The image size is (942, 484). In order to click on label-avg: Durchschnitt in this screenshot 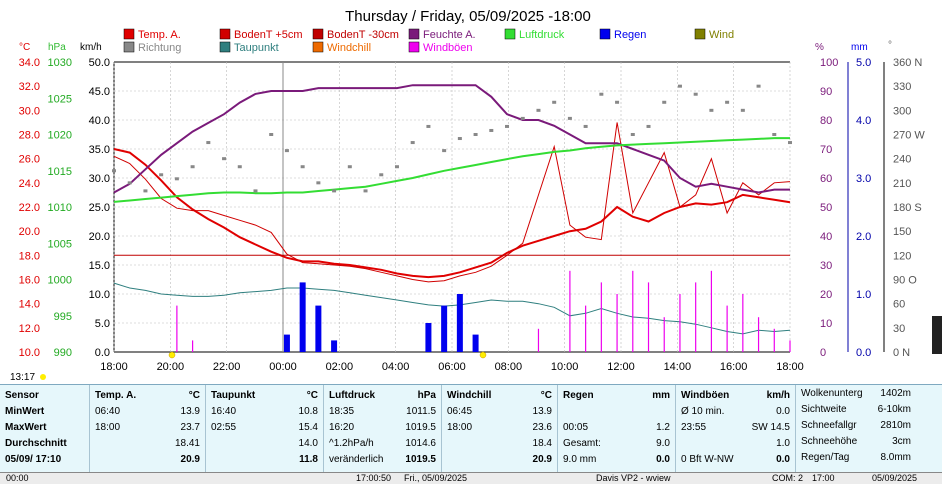, I will do `click(36, 443)`.